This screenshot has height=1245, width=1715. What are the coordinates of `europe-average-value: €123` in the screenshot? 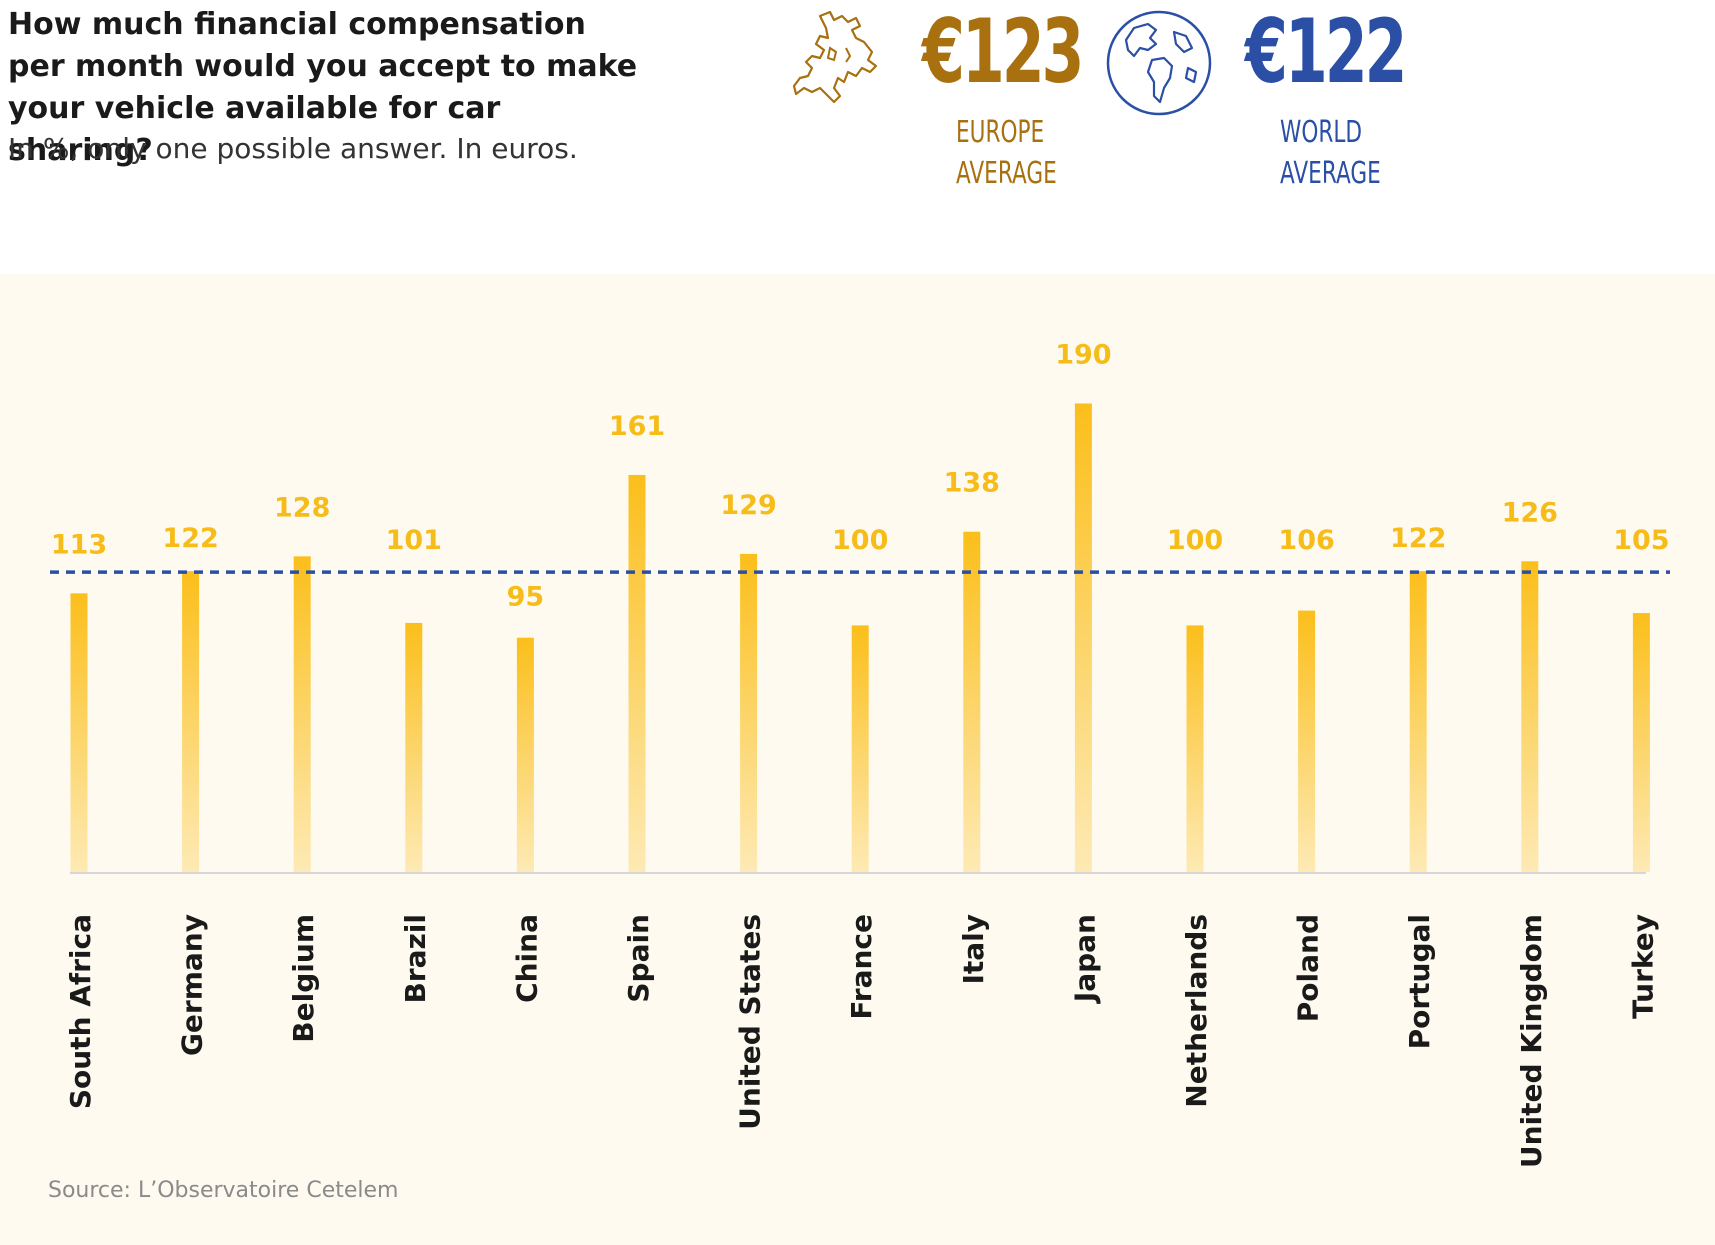 It's located at (1003, 51).